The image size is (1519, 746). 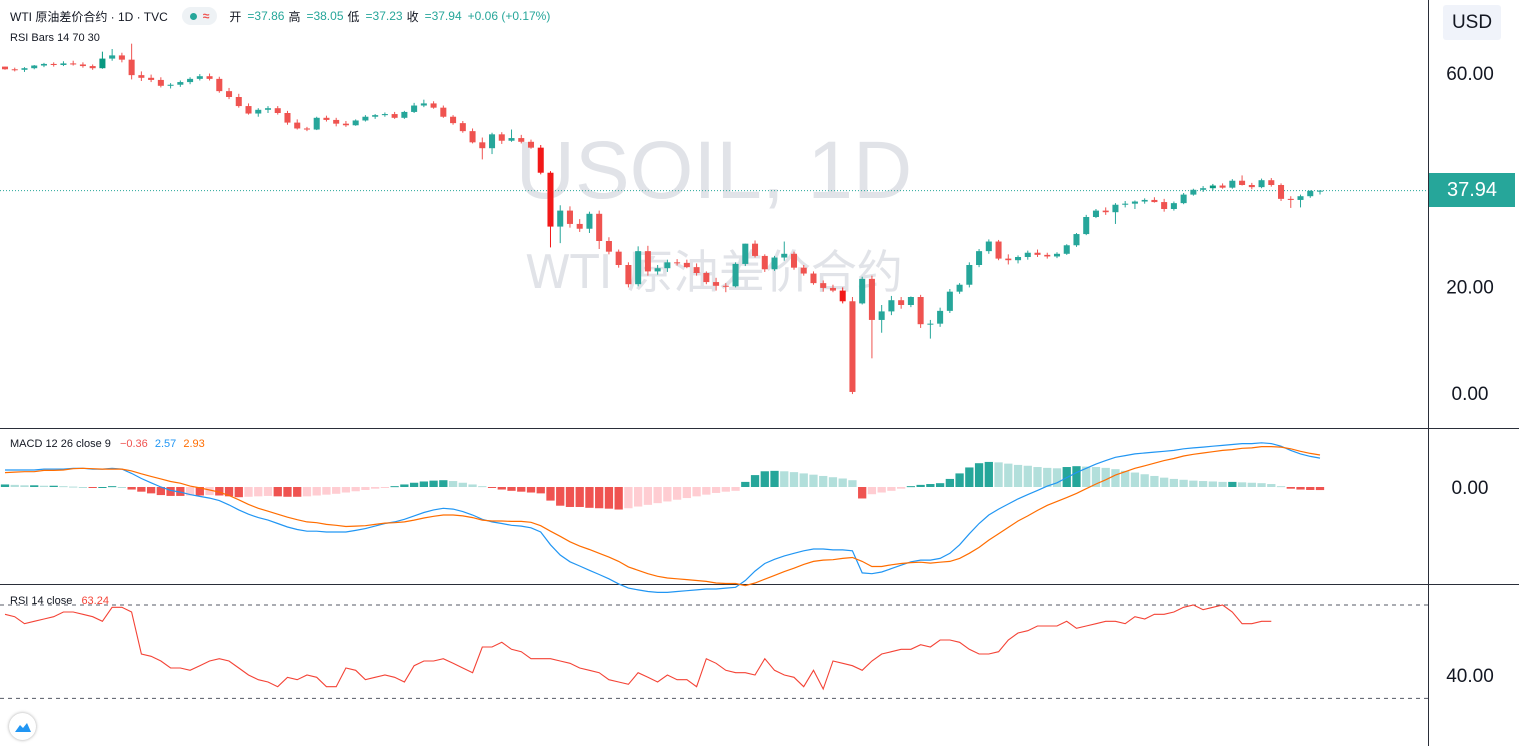 I want to click on rsi-legend: RSI 14 close 63.24, so click(x=59, y=601).